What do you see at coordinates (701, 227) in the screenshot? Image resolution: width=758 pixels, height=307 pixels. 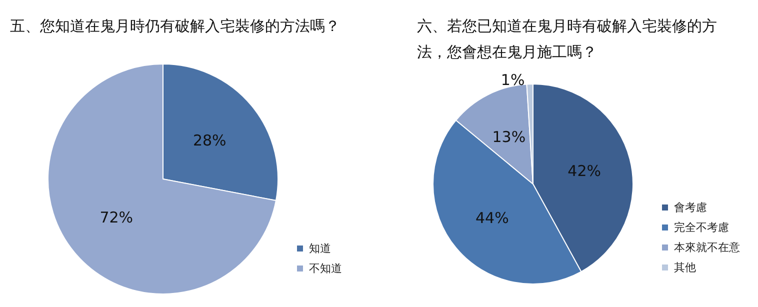 I see `legend-label: 完全不考慮` at bounding box center [701, 227].